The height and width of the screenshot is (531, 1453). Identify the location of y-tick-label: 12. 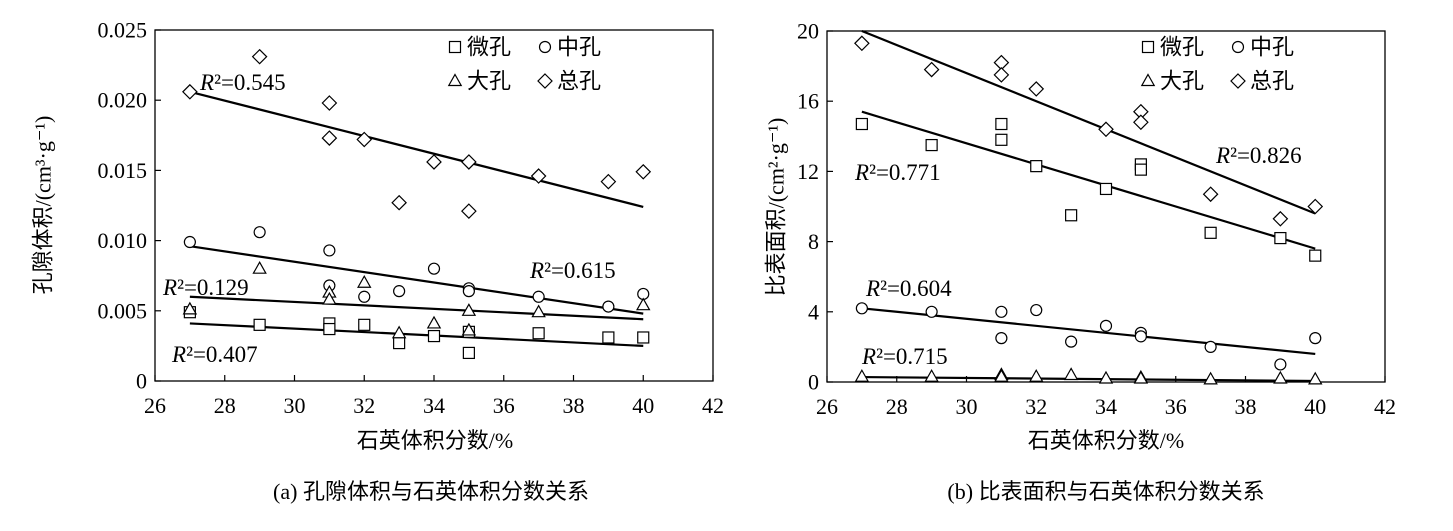
(808, 171).